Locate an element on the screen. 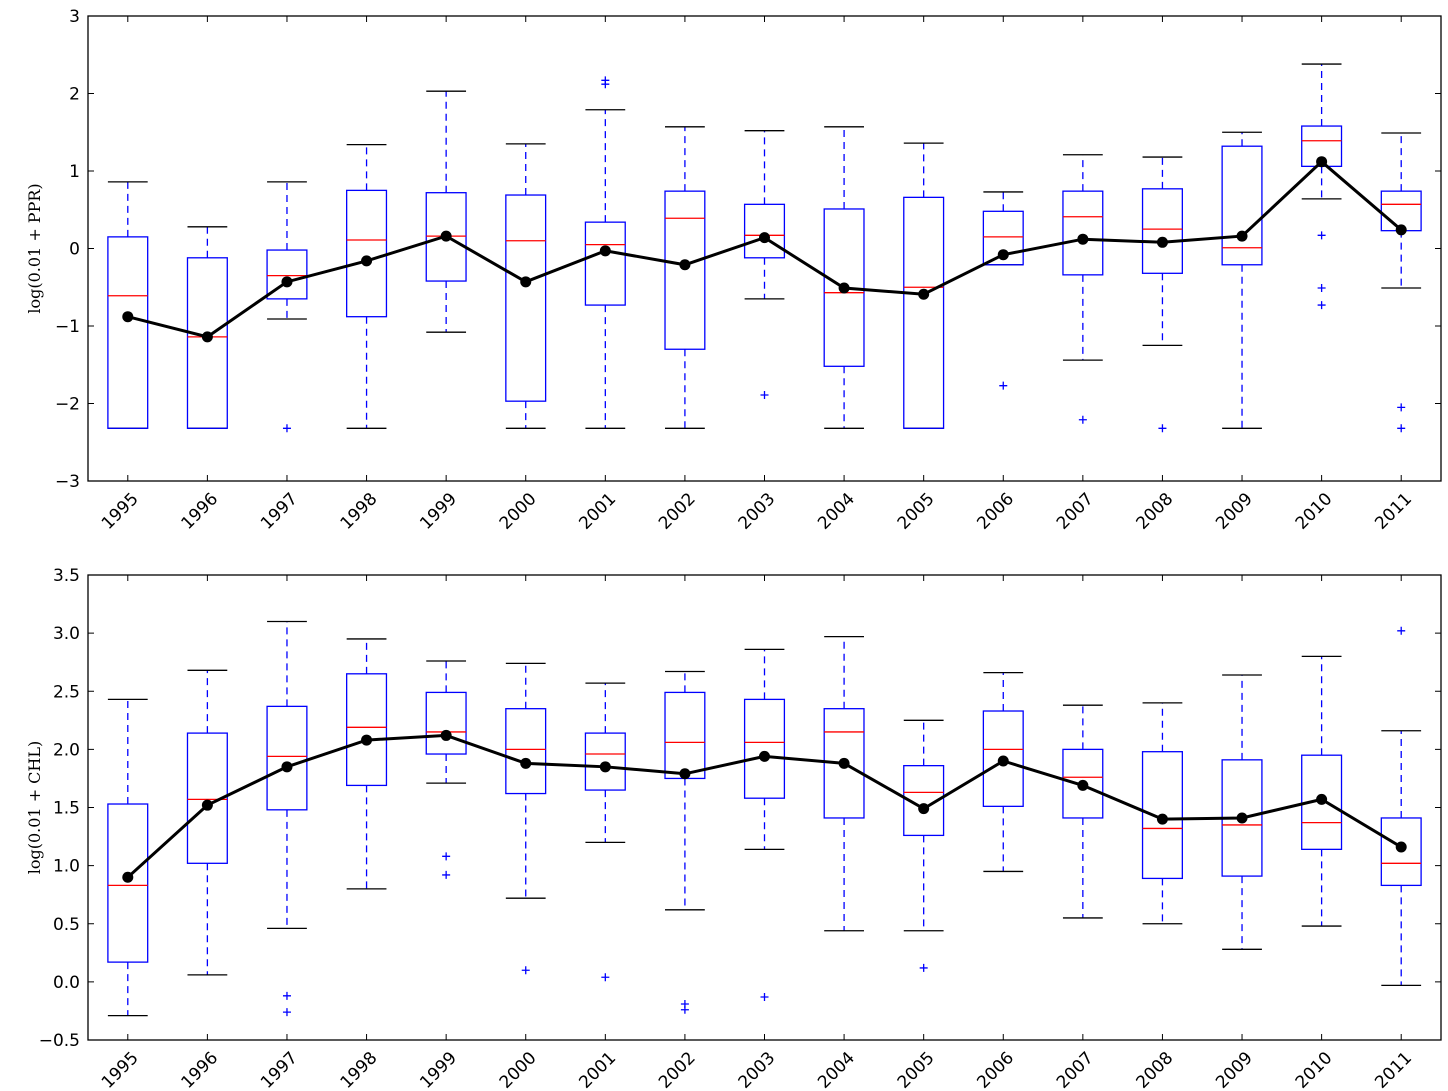 Image resolution: width=1448 pixels, height=1091 pixels. y-tick-label: 1 is located at coordinates (74, 172).